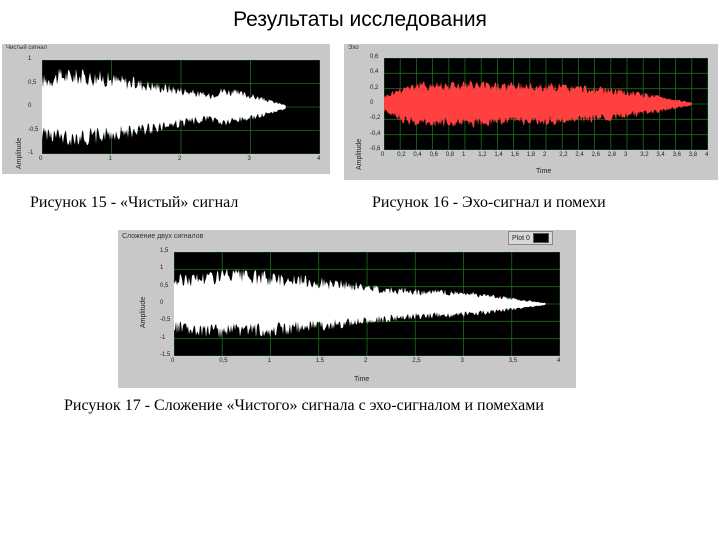 The height and width of the screenshot is (540, 720). Describe the element at coordinates (375, 149) in the screenshot. I see `y-tick-label: -0,6` at that location.